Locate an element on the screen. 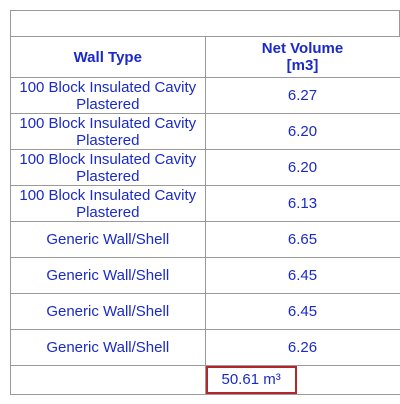  column-header-wall-type: Wall Type is located at coordinates (108, 57).